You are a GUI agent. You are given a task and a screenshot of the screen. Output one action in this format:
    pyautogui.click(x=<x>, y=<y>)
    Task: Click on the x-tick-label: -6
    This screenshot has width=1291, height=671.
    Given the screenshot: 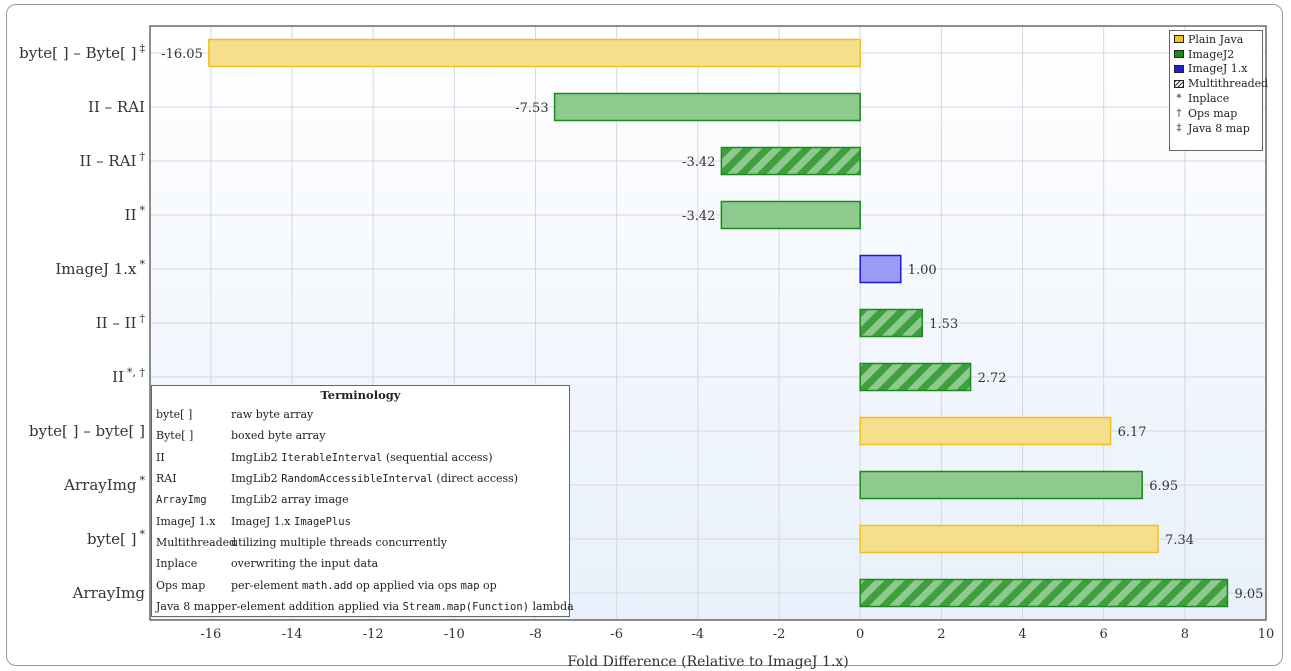 What is the action you would take?
    pyautogui.click(x=616, y=634)
    